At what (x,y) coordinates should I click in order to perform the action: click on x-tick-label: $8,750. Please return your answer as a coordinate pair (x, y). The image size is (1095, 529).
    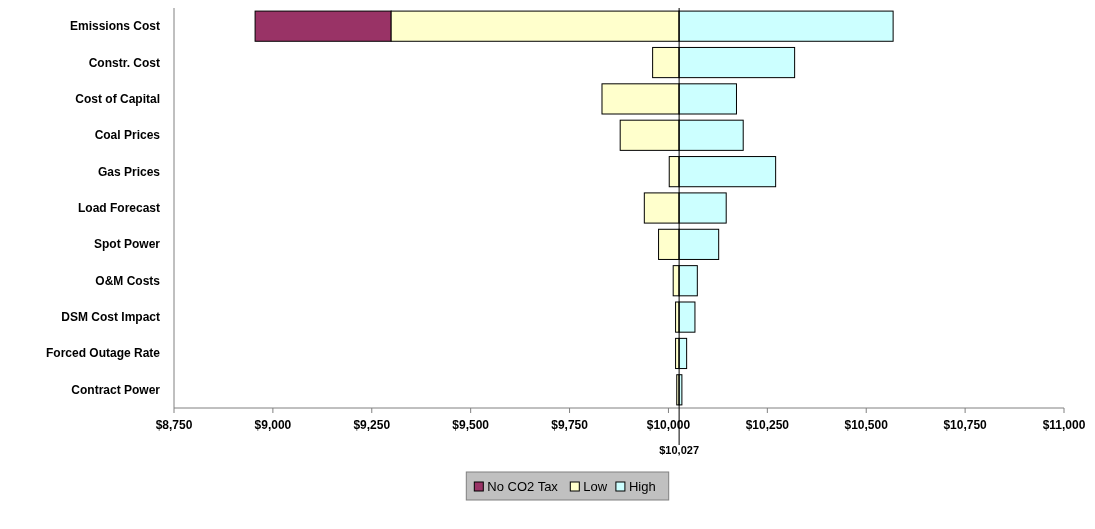
    Looking at the image, I should click on (174, 425).